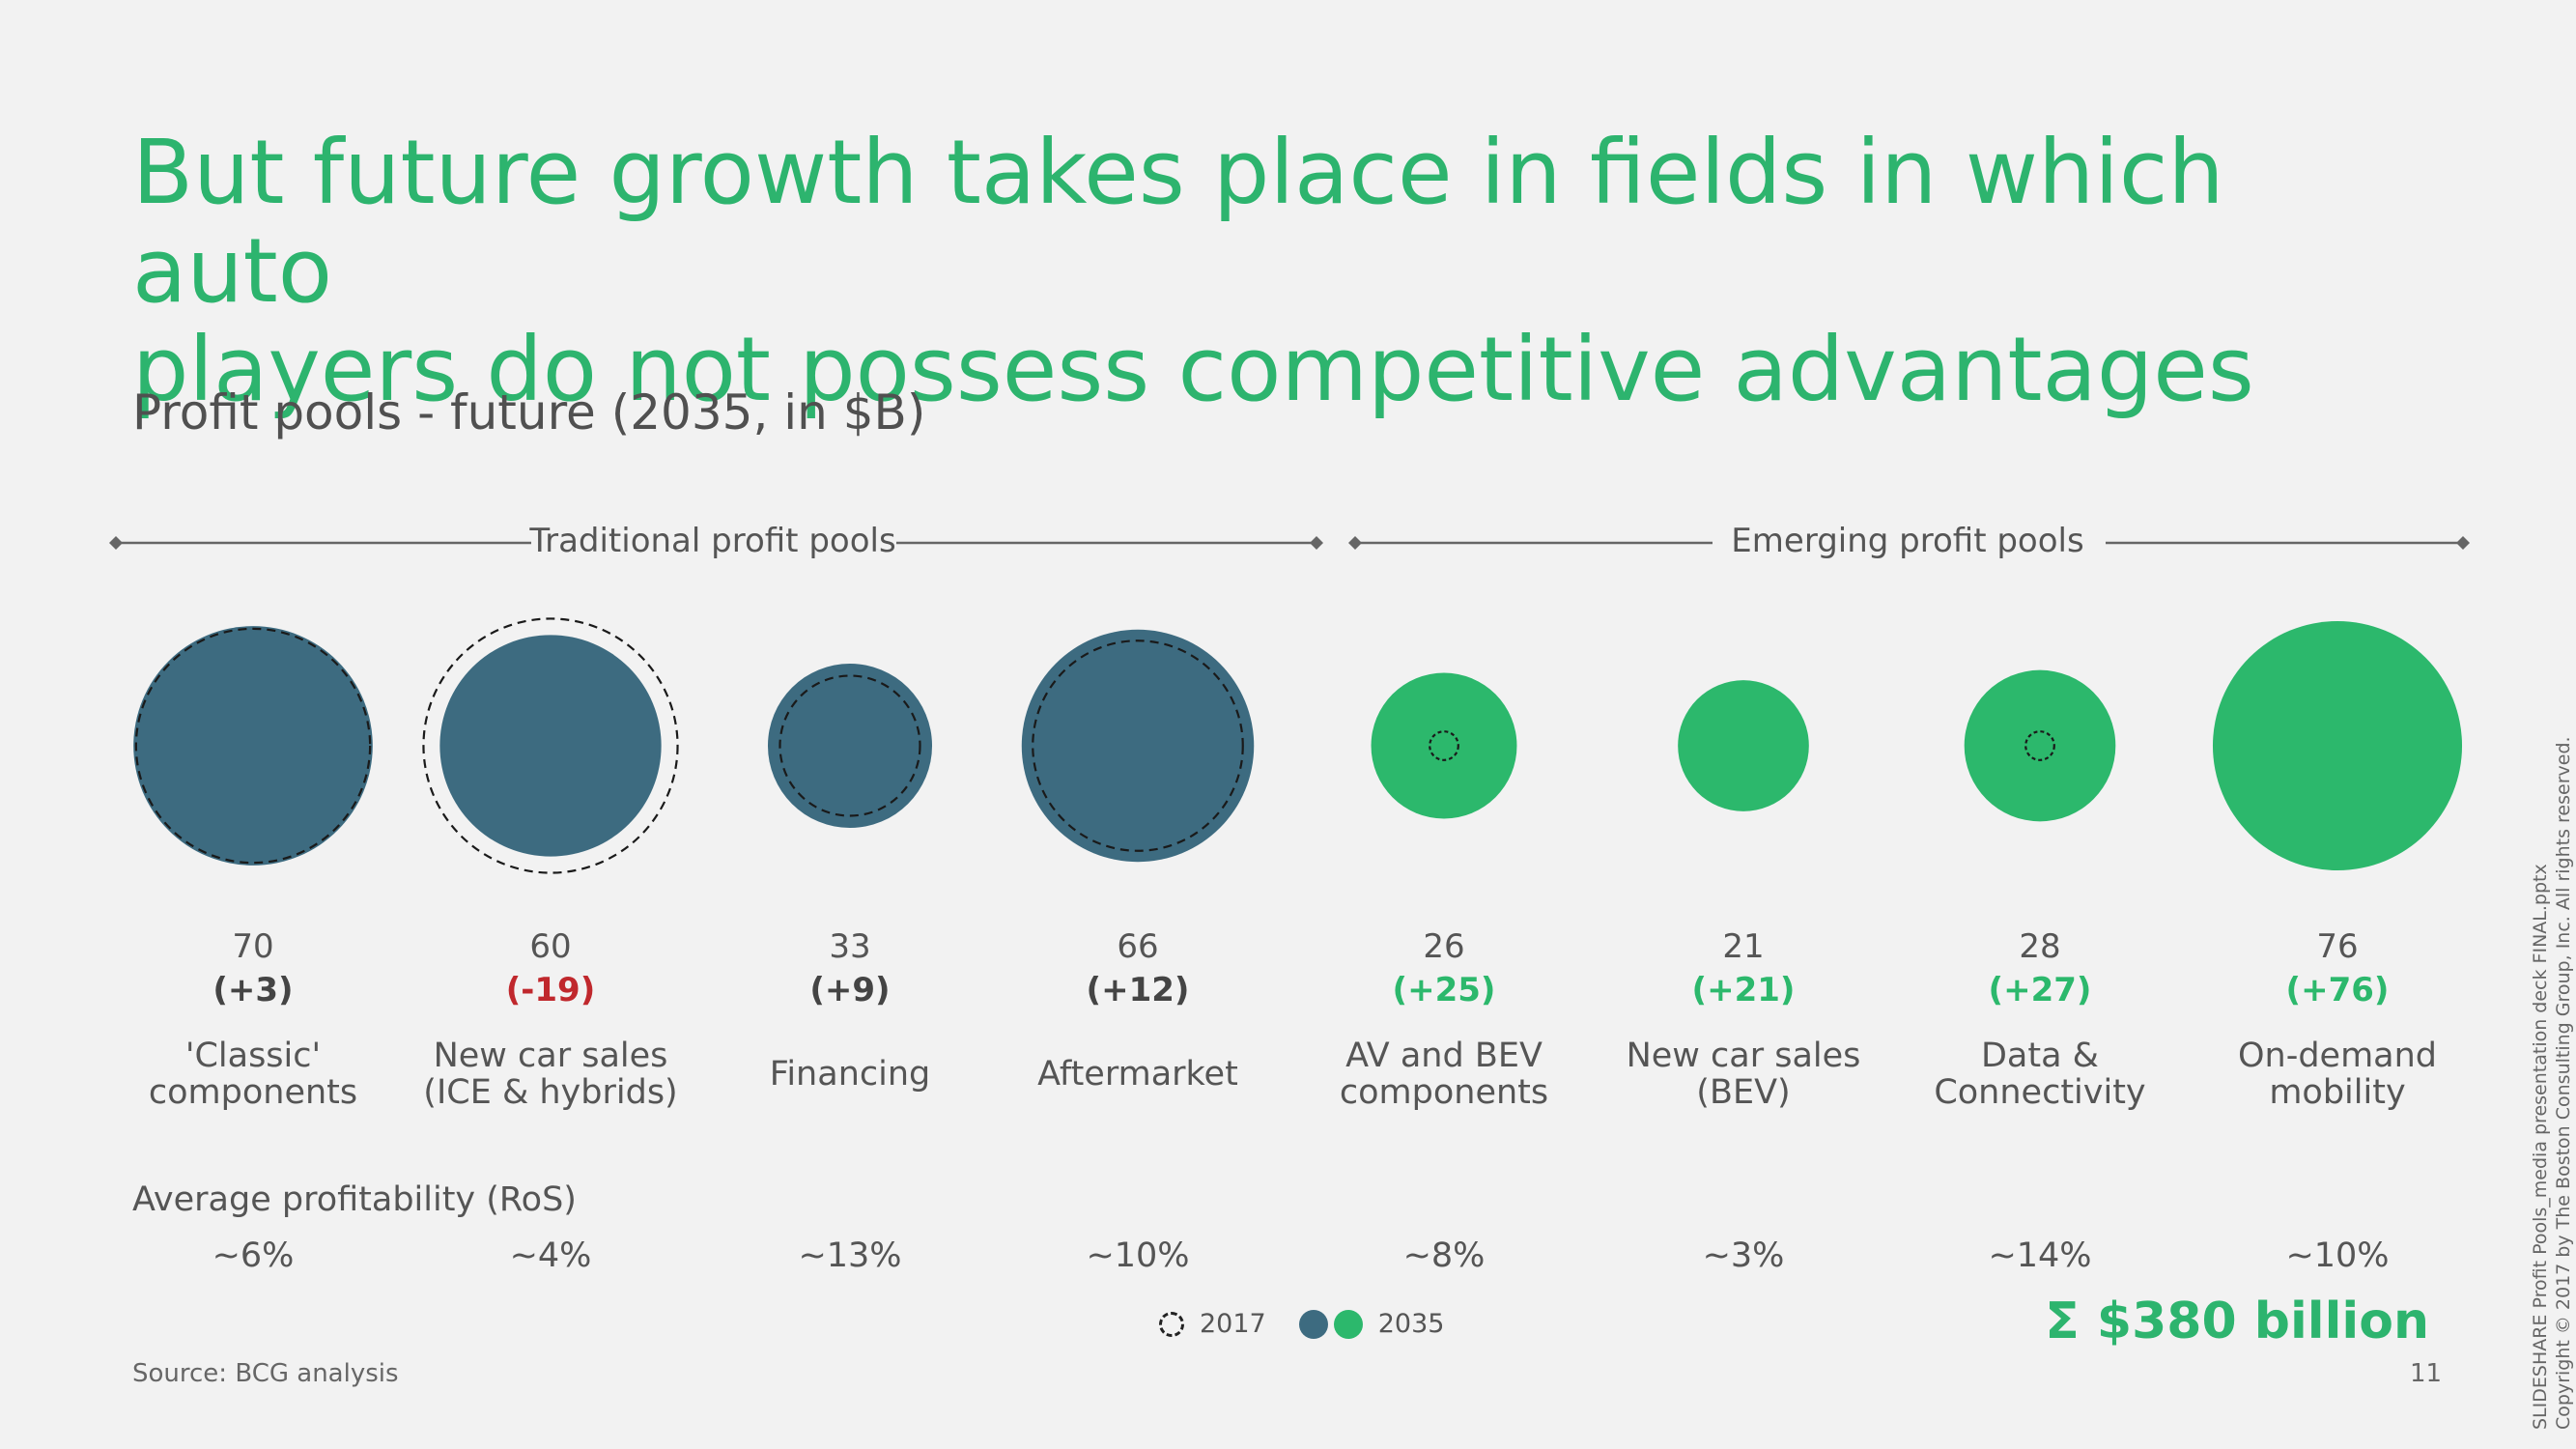 The width and height of the screenshot is (2576, 1449). What do you see at coordinates (2040, 1092) in the screenshot?
I see `category-label-line2-6: Connectivity` at bounding box center [2040, 1092].